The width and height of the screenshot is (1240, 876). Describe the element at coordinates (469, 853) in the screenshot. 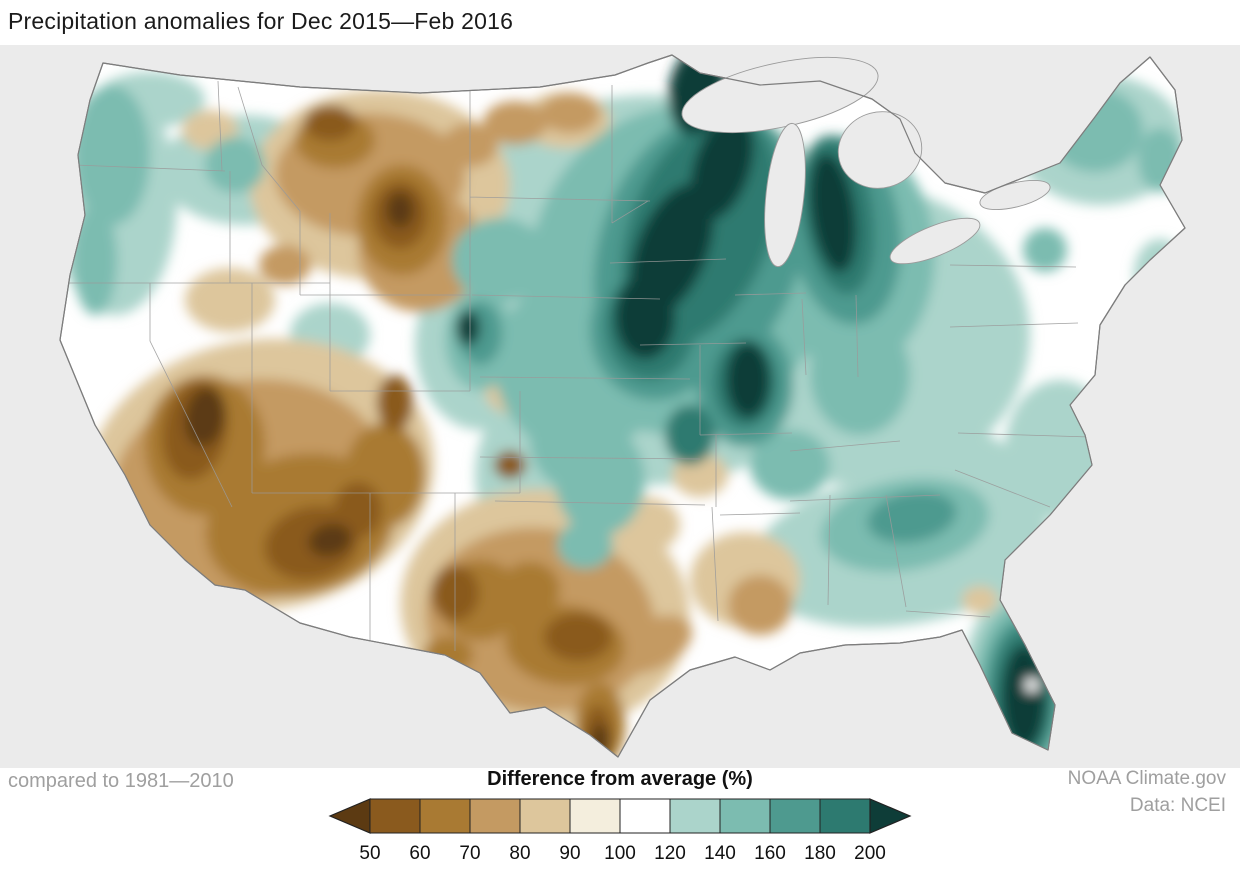

I see `legend-tick-label: 70` at that location.